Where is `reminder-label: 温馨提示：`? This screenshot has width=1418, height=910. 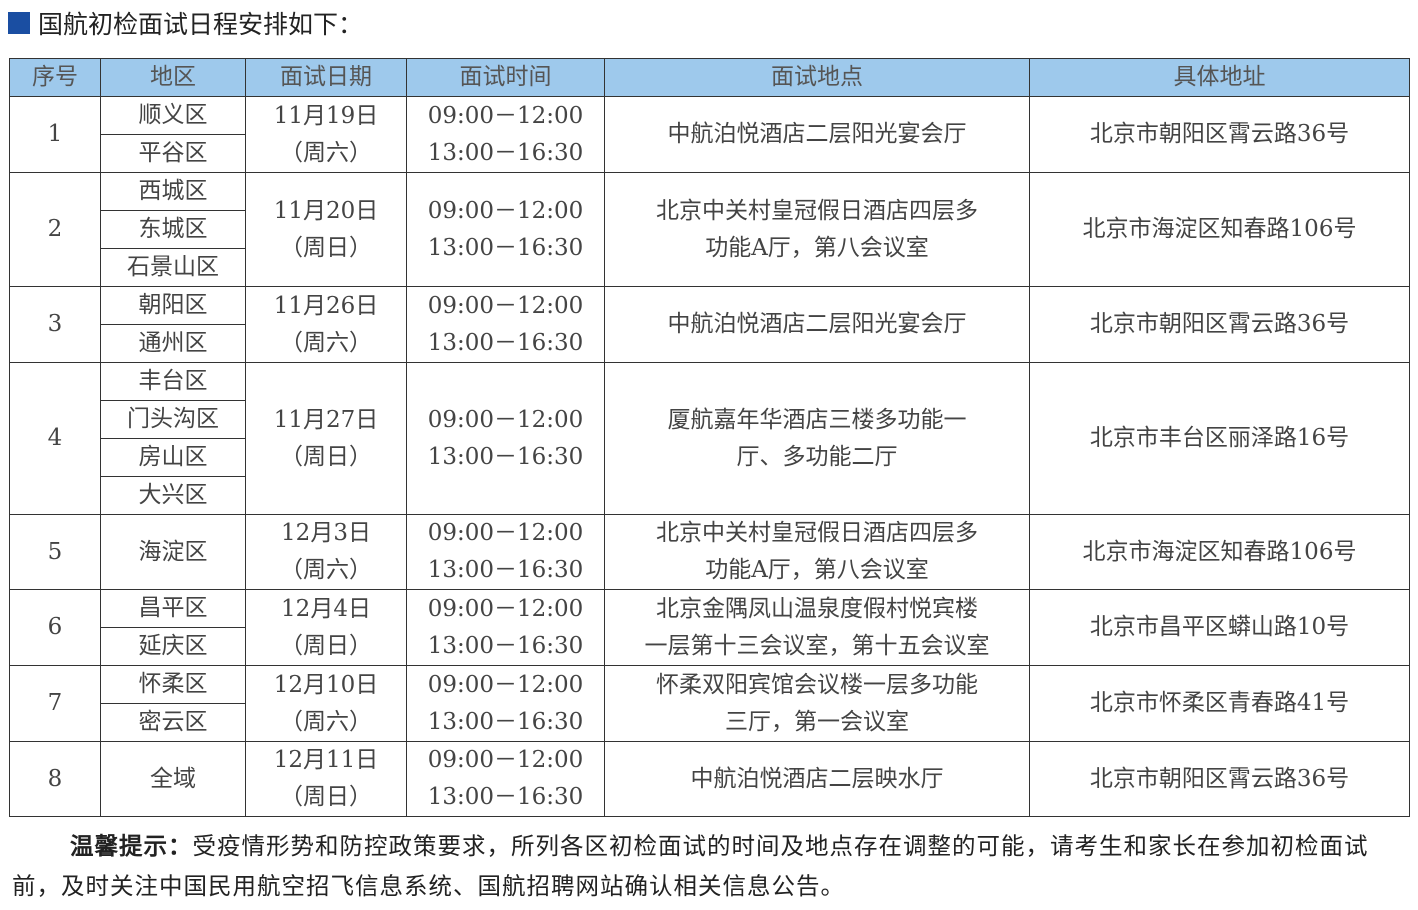 reminder-label: 温馨提示： is located at coordinates (131, 846).